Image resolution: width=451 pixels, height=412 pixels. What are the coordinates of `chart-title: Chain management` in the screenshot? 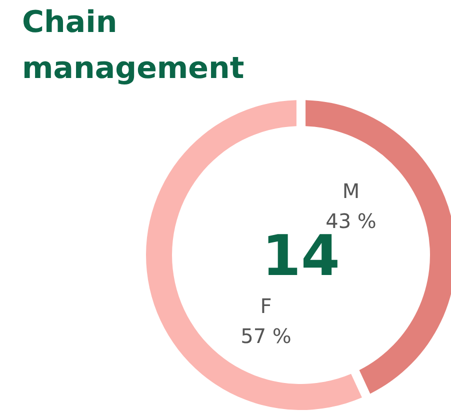 It's located at (133, 45).